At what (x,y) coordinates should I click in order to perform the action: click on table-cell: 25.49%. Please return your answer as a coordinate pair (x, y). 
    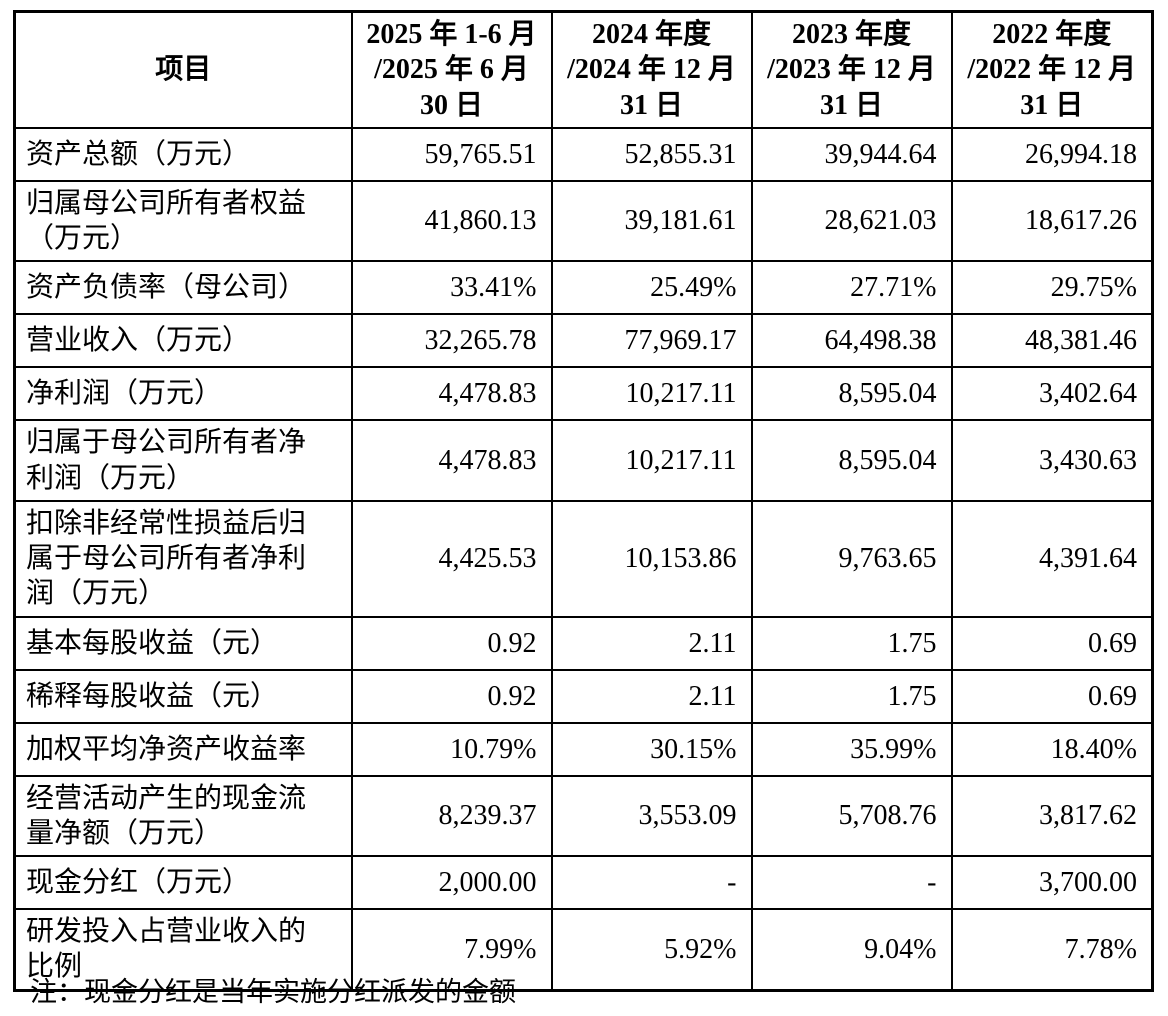
    Looking at the image, I should click on (651, 288).